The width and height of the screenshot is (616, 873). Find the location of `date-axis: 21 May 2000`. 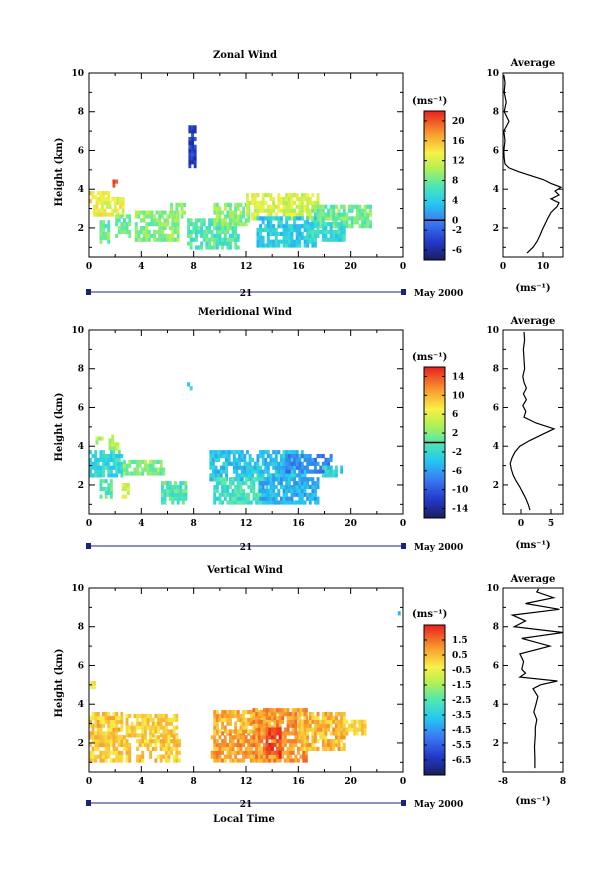

date-axis: 21 May 2000 is located at coordinates (274, 548).